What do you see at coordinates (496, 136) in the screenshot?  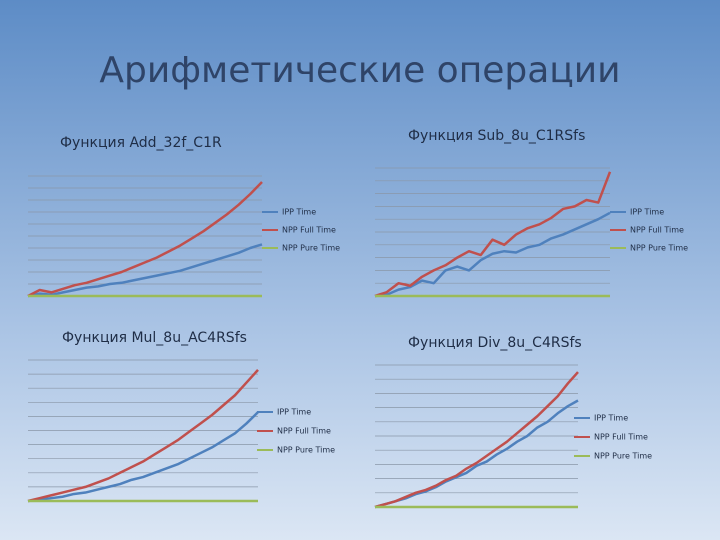 I see `chart-title: Функция Sub_8u_C1RSfs` at bounding box center [496, 136].